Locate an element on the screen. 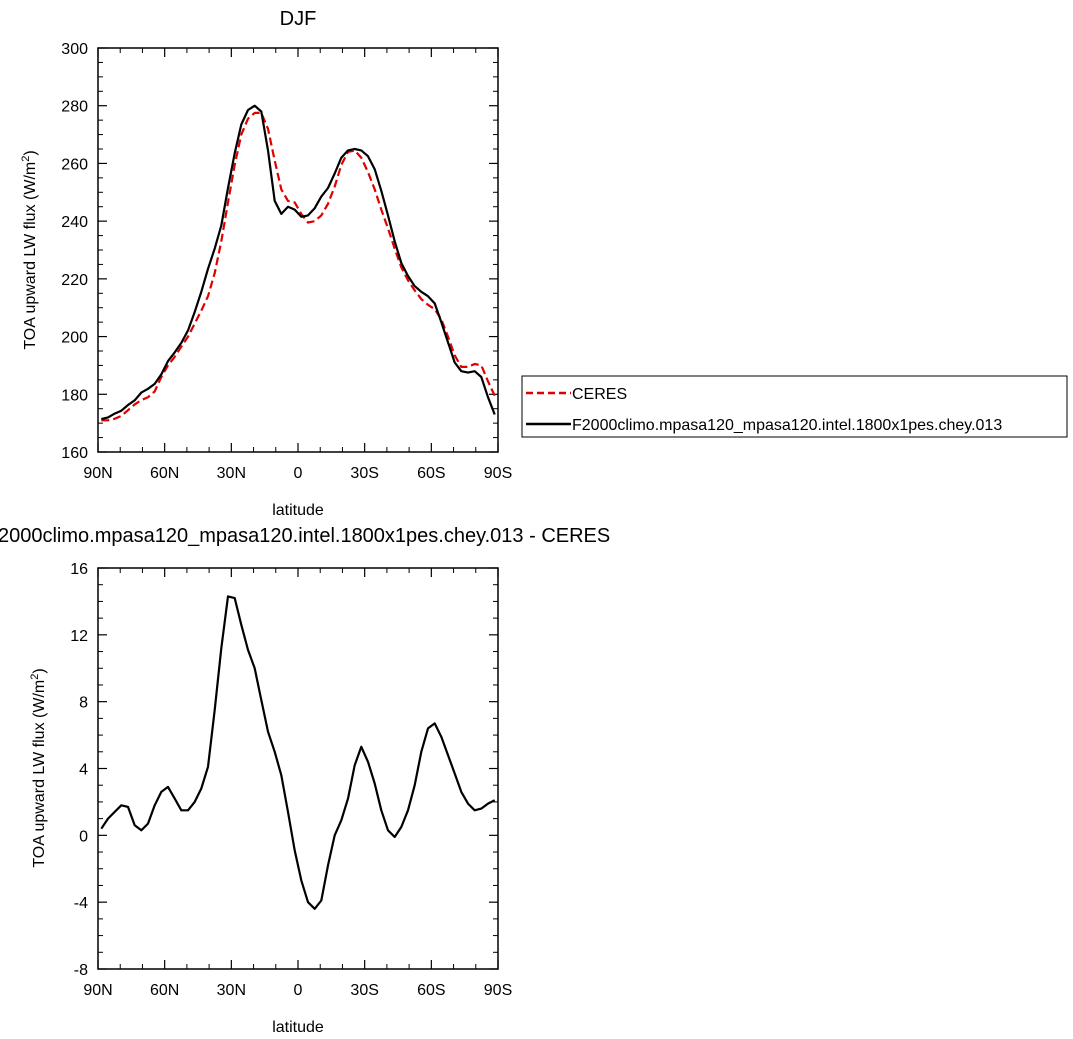 The height and width of the screenshot is (1039, 1073). y-tick-label: 220 is located at coordinates (74, 280).